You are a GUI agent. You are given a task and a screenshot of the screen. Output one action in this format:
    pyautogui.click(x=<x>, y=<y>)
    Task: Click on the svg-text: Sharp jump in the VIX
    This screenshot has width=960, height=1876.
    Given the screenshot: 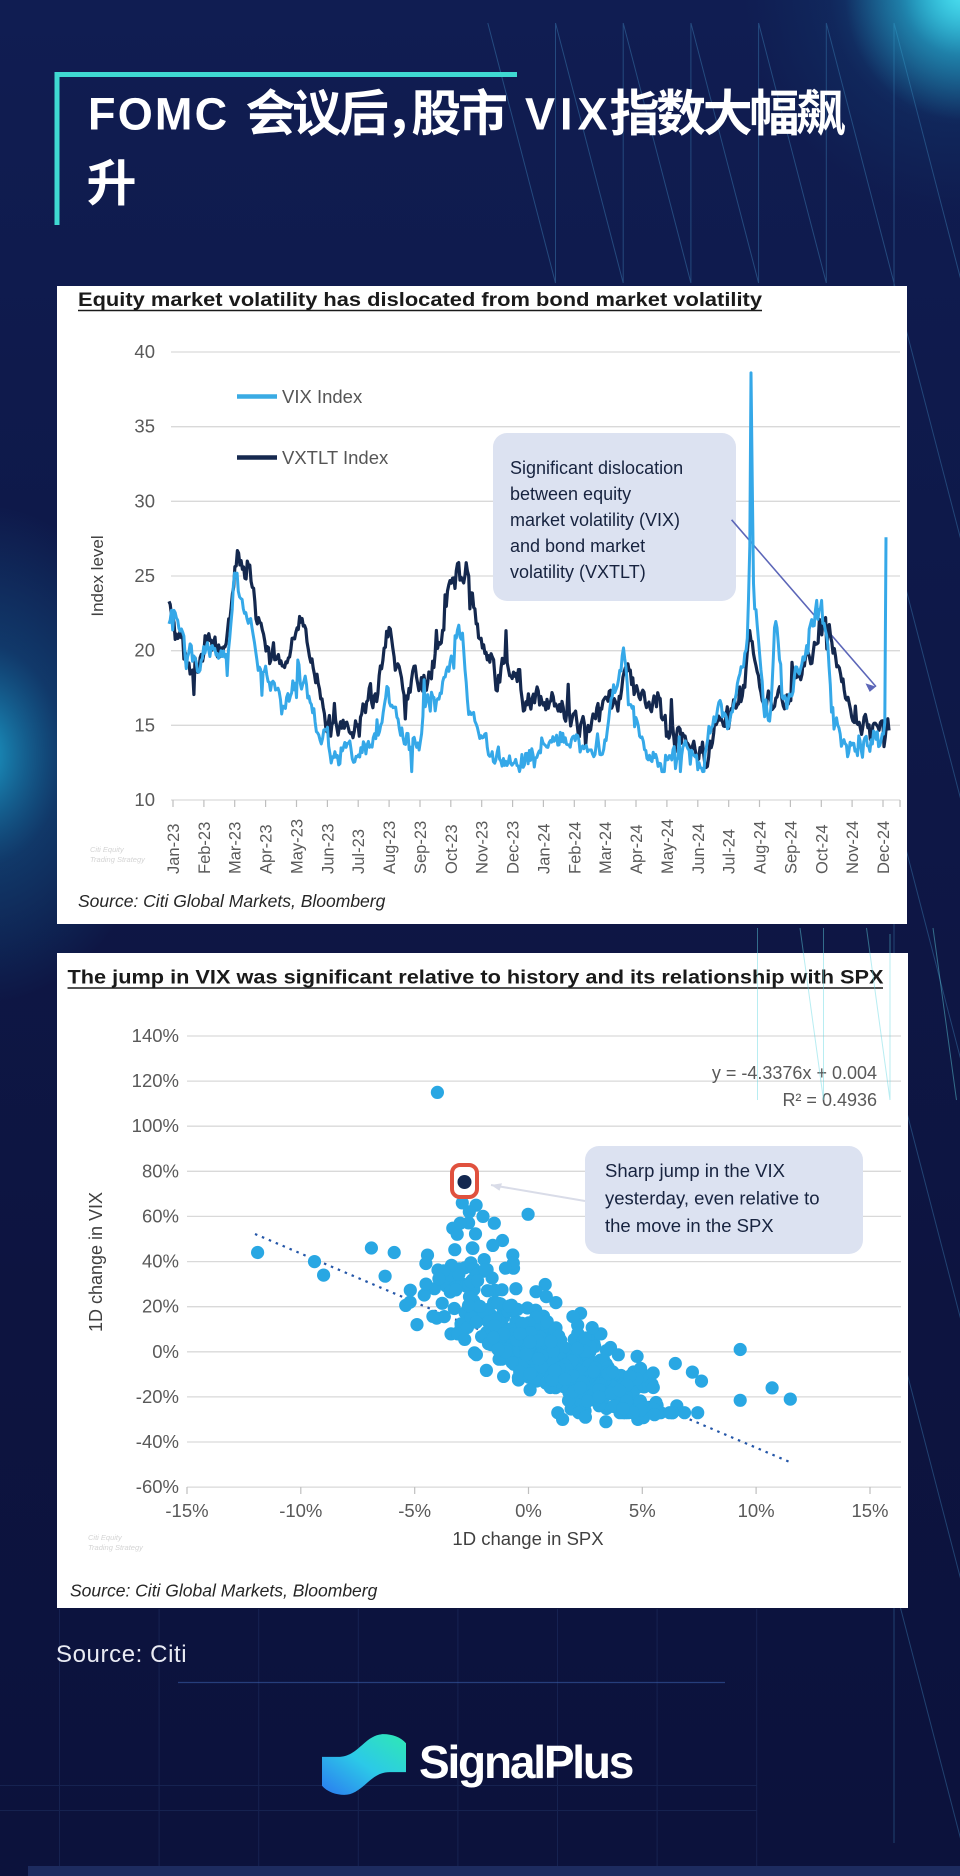 What is the action you would take?
    pyautogui.click(x=695, y=1170)
    